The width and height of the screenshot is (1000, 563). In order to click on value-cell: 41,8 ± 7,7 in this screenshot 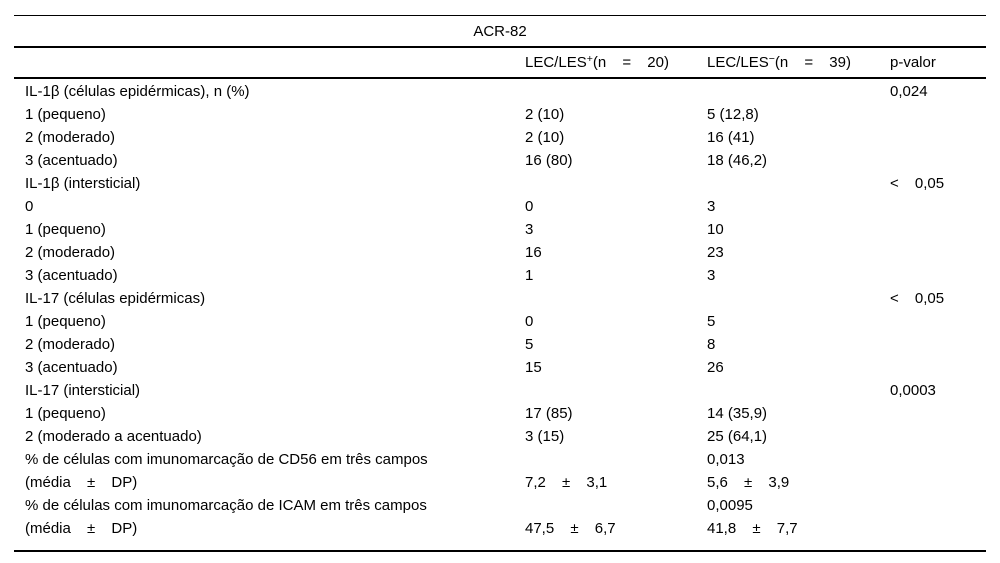, I will do `click(752, 528)`.